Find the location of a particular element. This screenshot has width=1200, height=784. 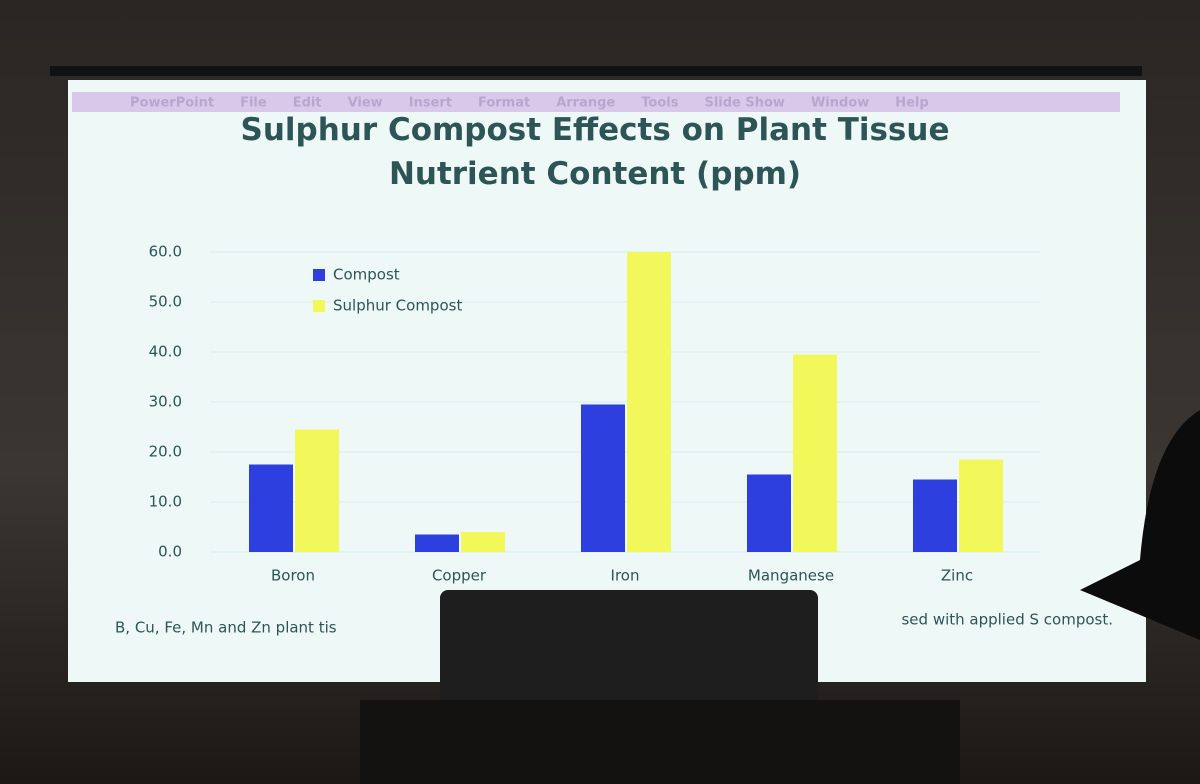

menu-bar is located at coordinates (596, 102).